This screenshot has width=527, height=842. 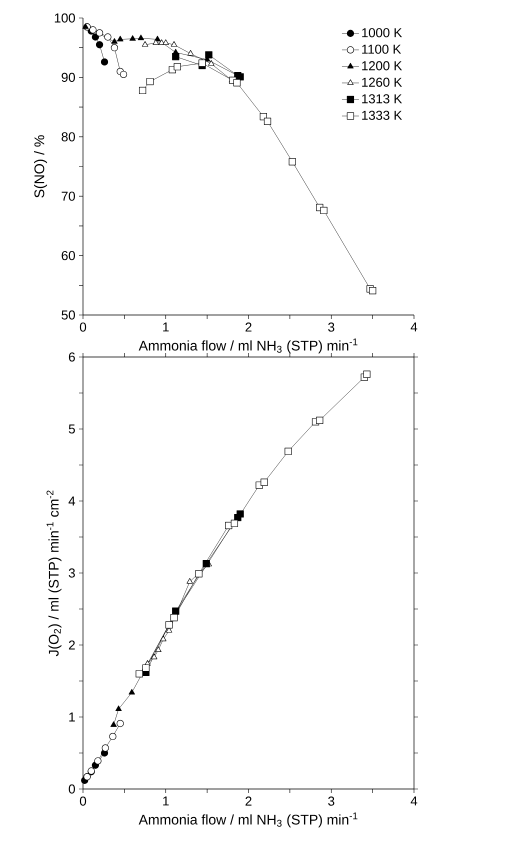 I want to click on y-tick-label: 1, so click(x=72, y=717).